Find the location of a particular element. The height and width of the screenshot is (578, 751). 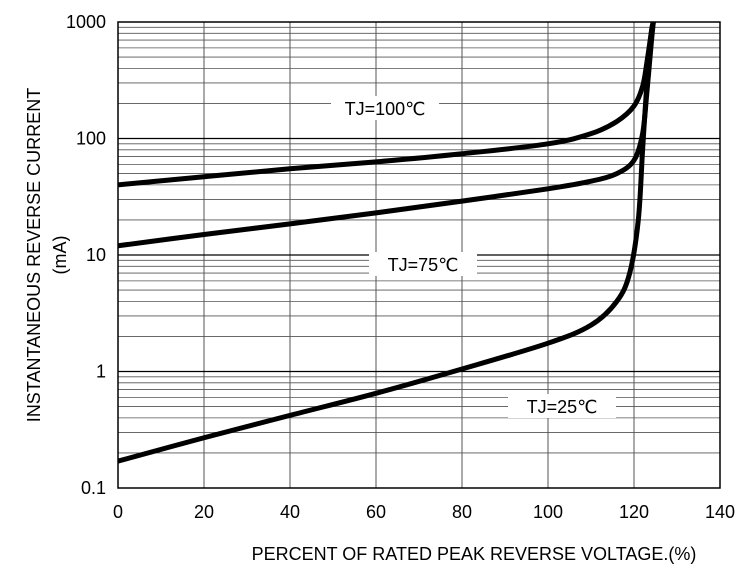

series-label-group-1: TJ=75℃ is located at coordinates (423, 264).